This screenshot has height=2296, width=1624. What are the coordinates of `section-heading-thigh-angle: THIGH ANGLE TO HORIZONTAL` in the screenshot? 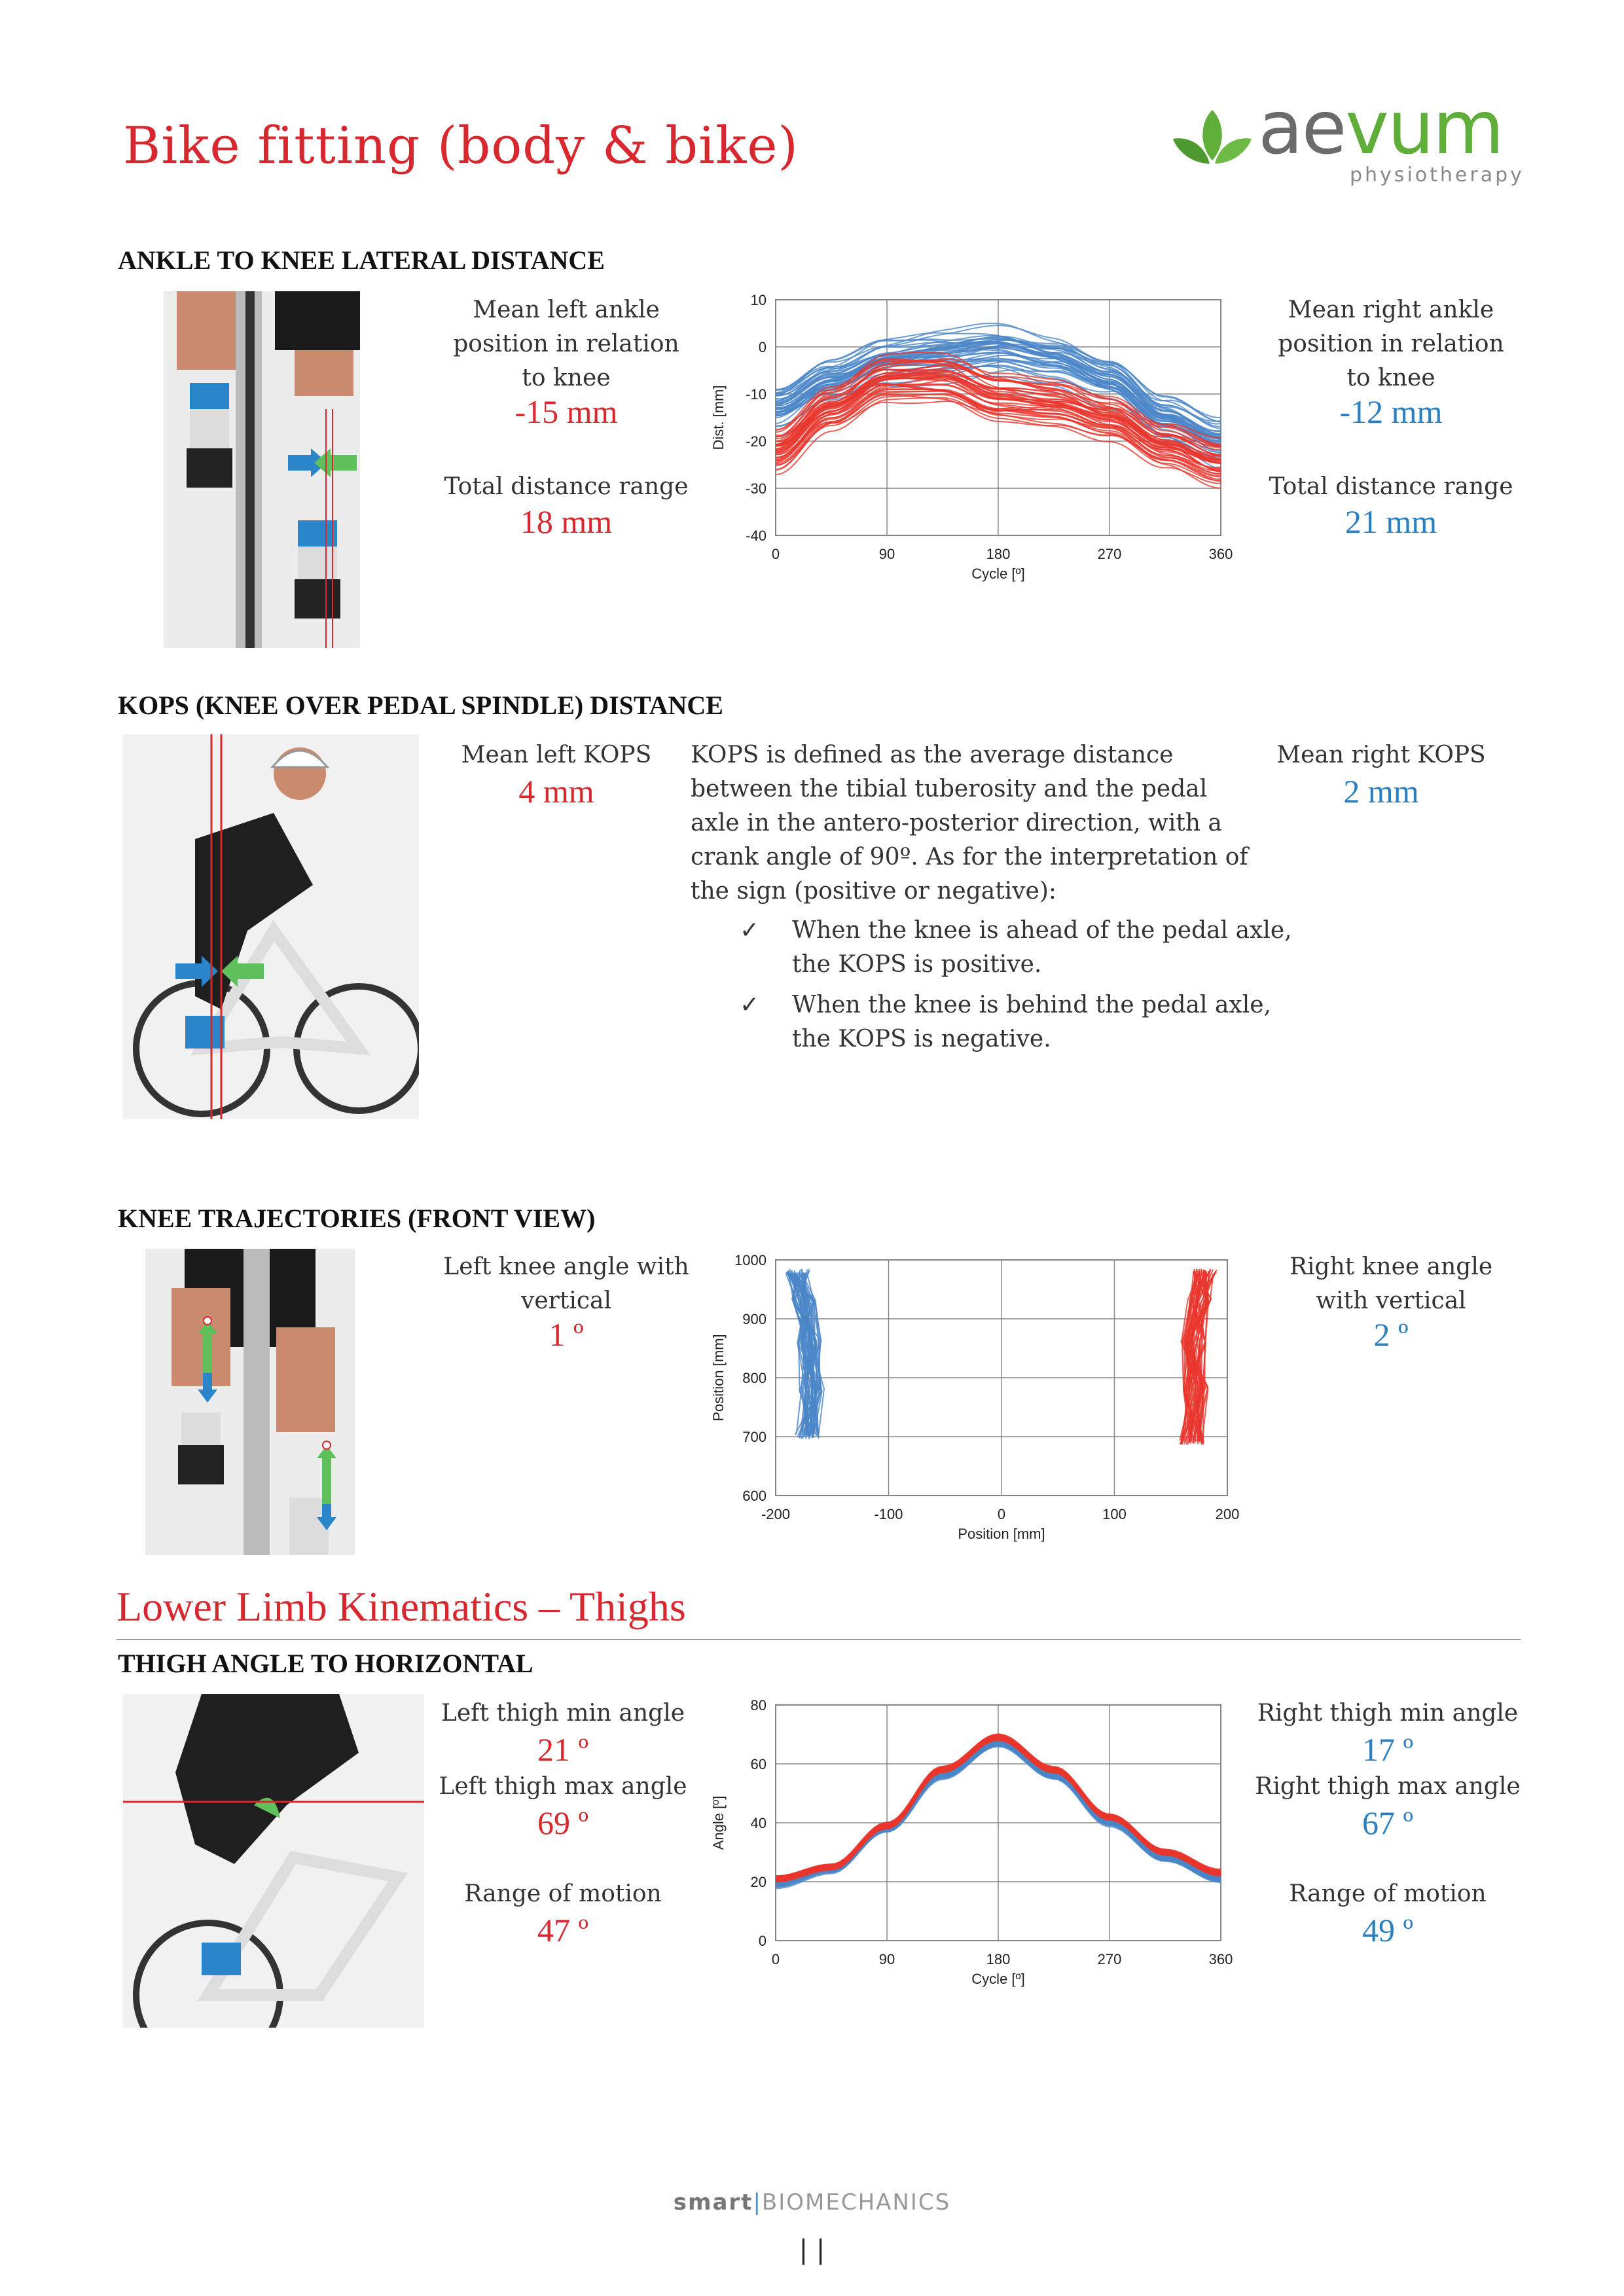 It's located at (325, 1663).